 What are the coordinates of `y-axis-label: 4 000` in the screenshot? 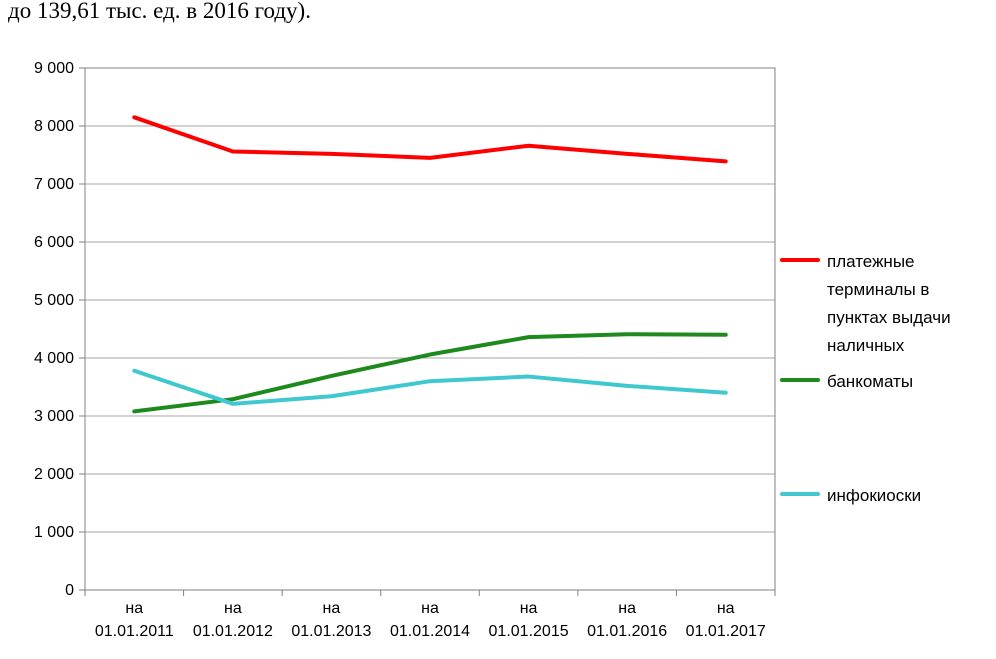 It's located at (54, 358).